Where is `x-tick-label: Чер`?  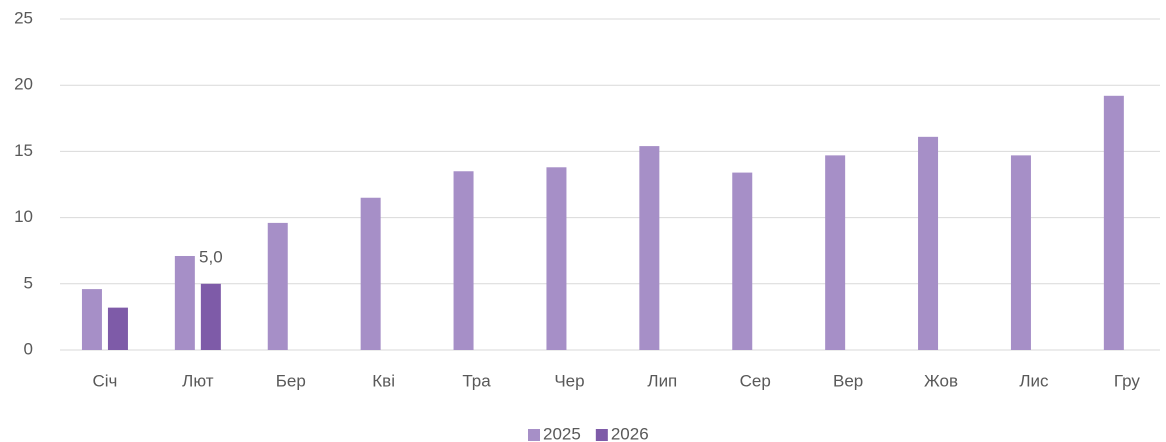 x-tick-label: Чер is located at coordinates (569, 380).